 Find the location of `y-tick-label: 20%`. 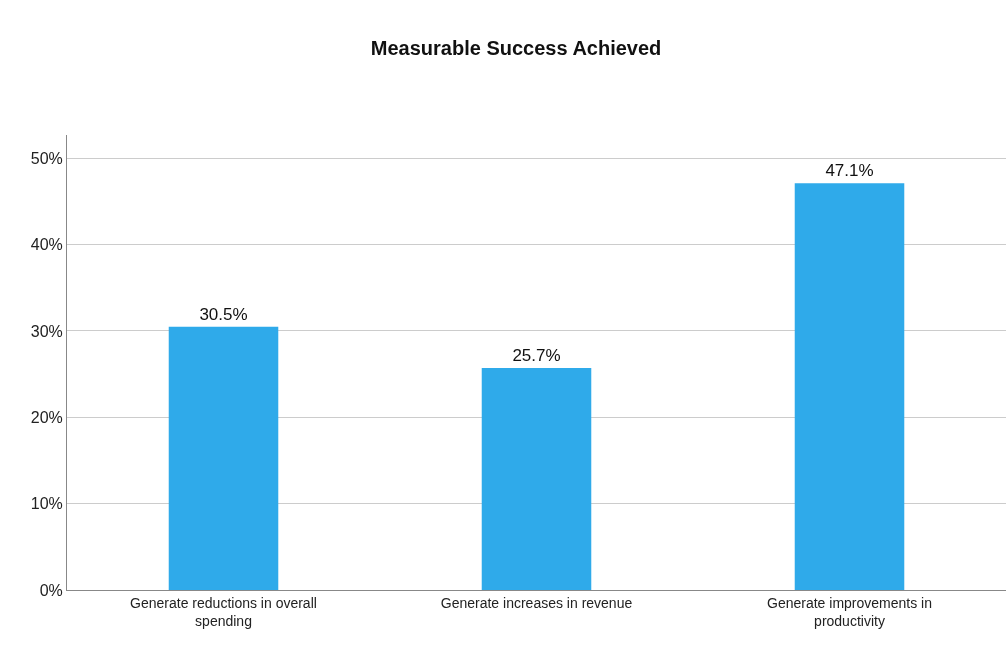

y-tick-label: 20% is located at coordinates (46, 417).